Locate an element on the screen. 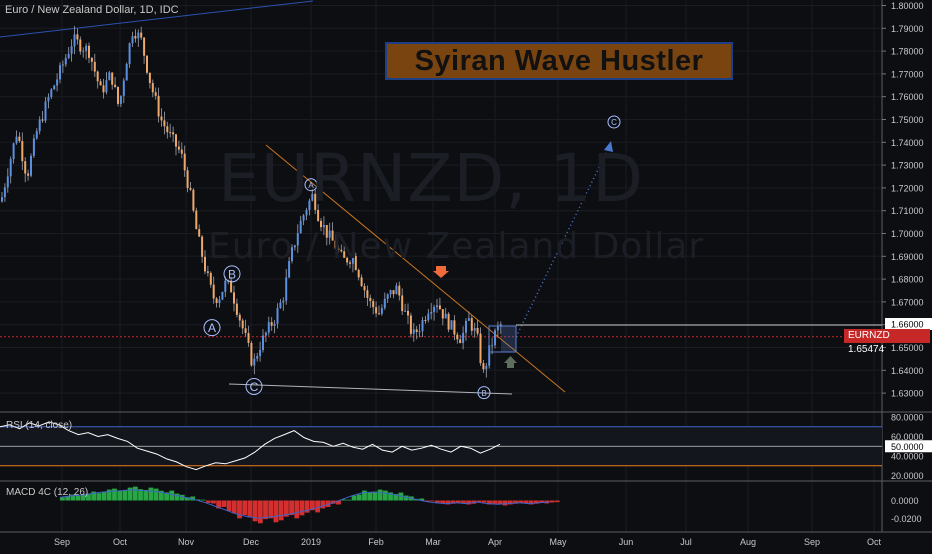 Image resolution: width=932 pixels, height=554 pixels. current-range-box is located at coordinates (502, 339).